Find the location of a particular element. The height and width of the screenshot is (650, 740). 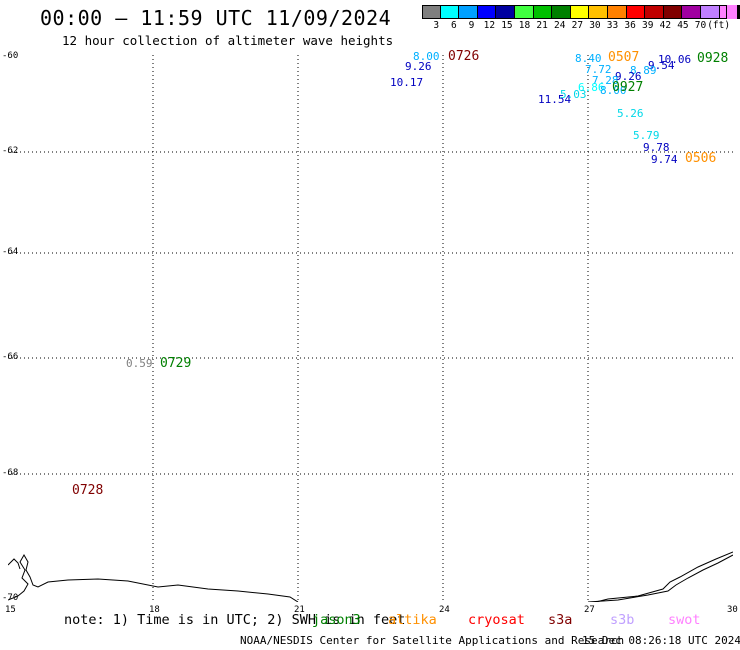

longitude-label: 24 is located at coordinates (444, 610).